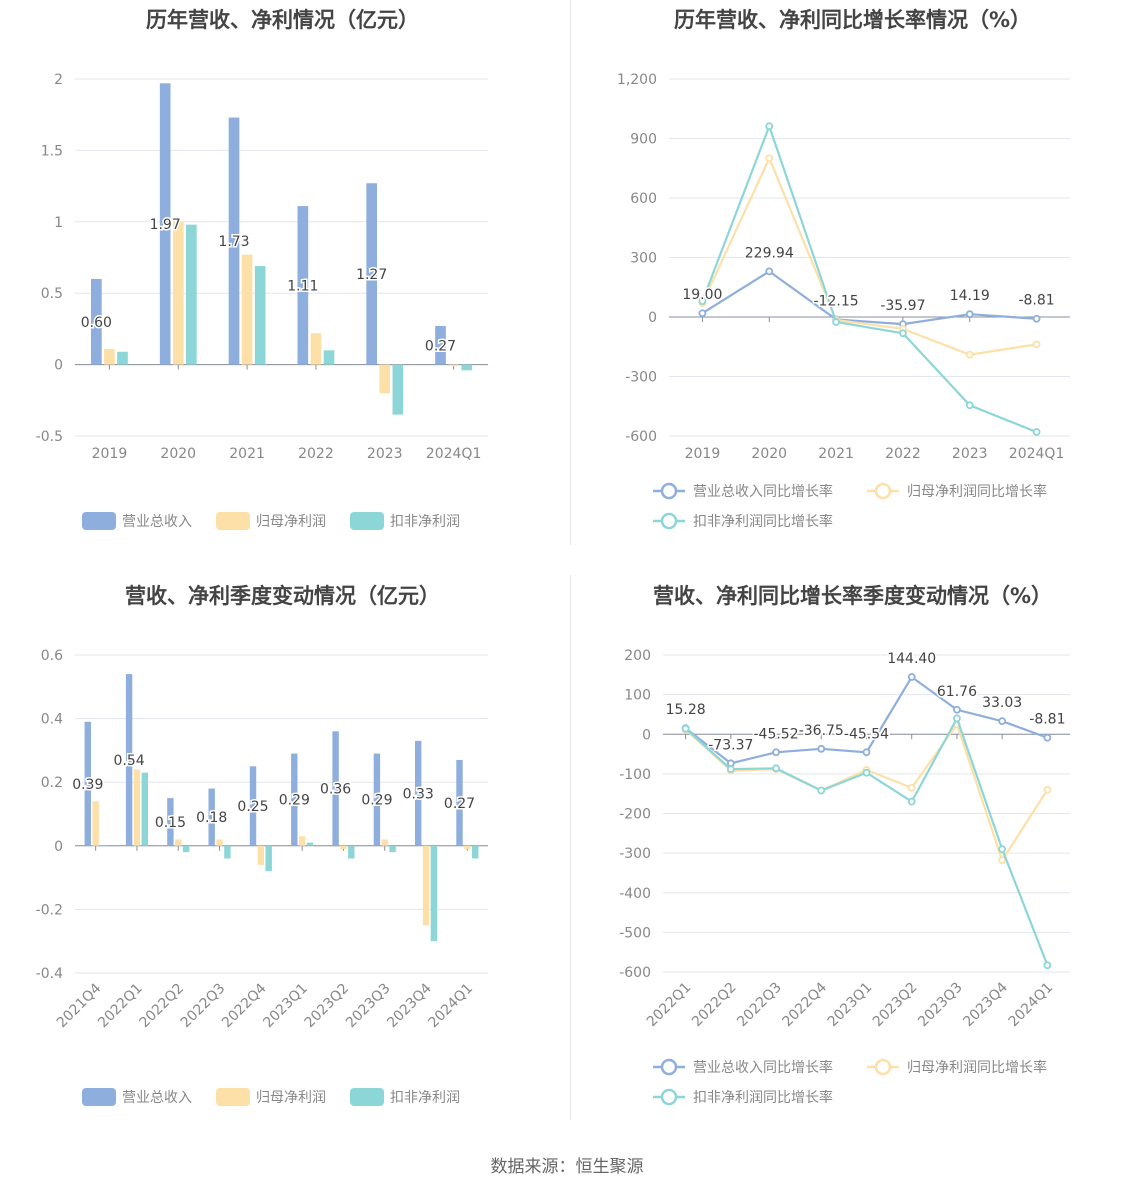  I want to click on series-line-revenue, so click(869, 298).